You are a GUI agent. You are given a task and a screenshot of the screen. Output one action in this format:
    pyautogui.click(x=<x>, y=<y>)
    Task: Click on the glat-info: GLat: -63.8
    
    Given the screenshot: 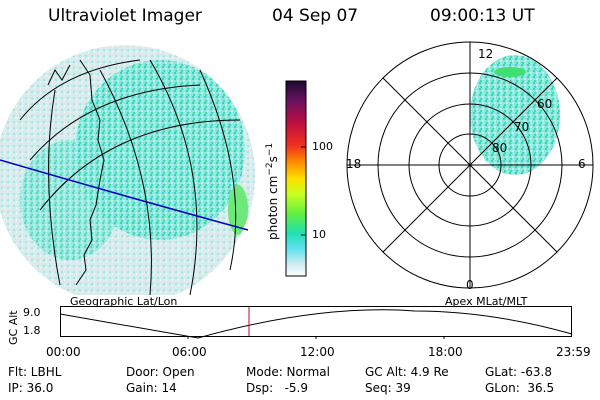 What is the action you would take?
    pyautogui.click(x=518, y=372)
    